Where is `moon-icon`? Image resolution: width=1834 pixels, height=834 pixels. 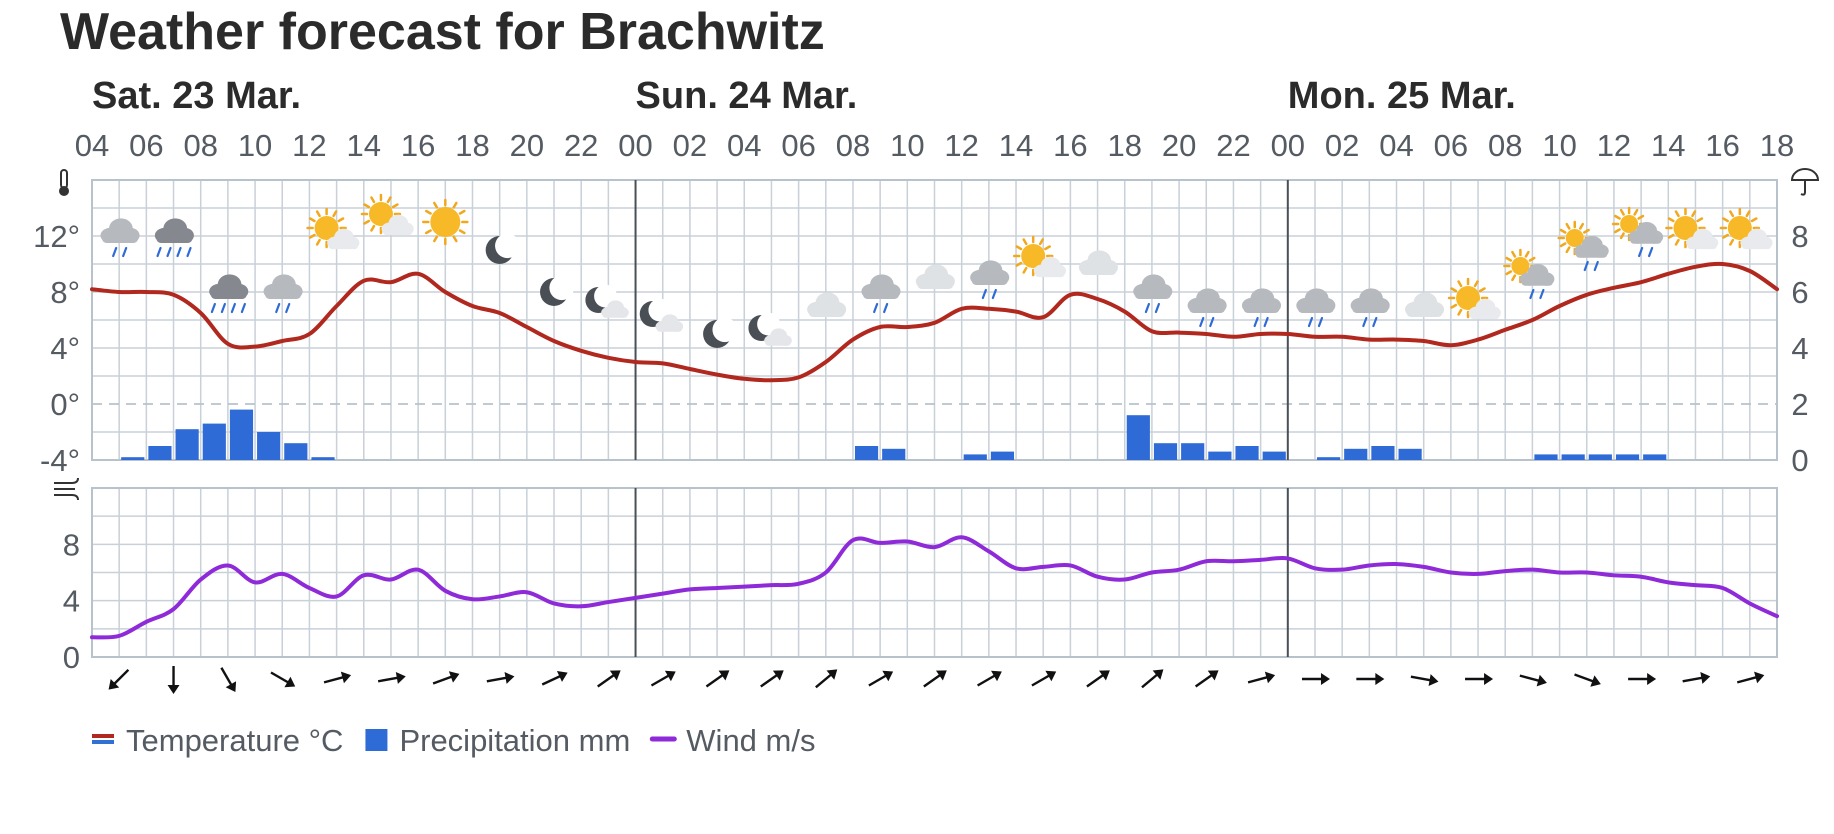
moon-icon is located at coordinates (557, 290).